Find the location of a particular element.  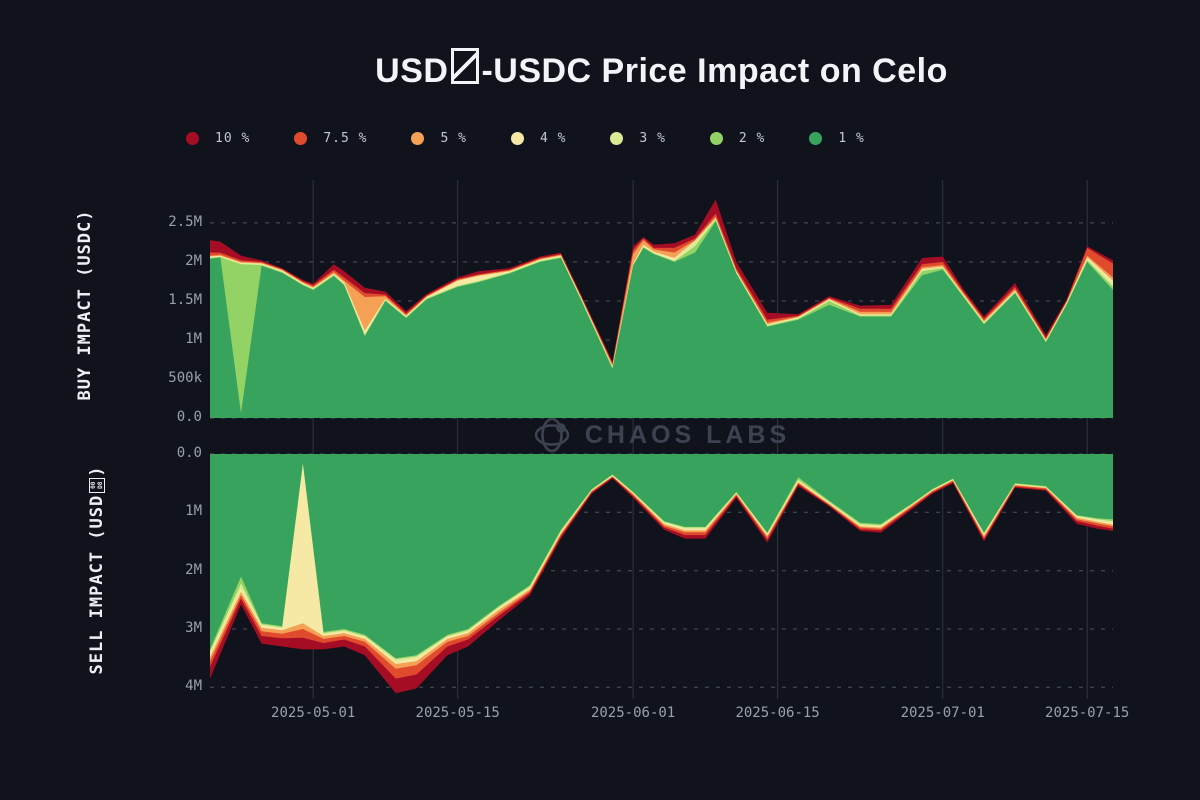

buy-ytick-500k: 500k is located at coordinates (185, 377).